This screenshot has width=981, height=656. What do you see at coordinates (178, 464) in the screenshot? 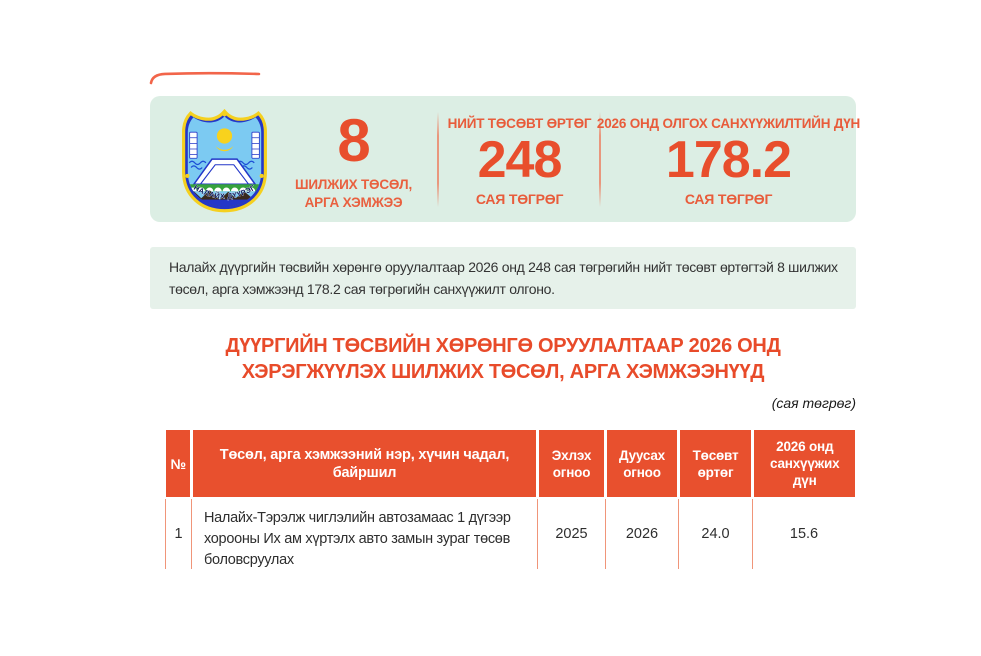
I see `col-header-no: №` at bounding box center [178, 464].